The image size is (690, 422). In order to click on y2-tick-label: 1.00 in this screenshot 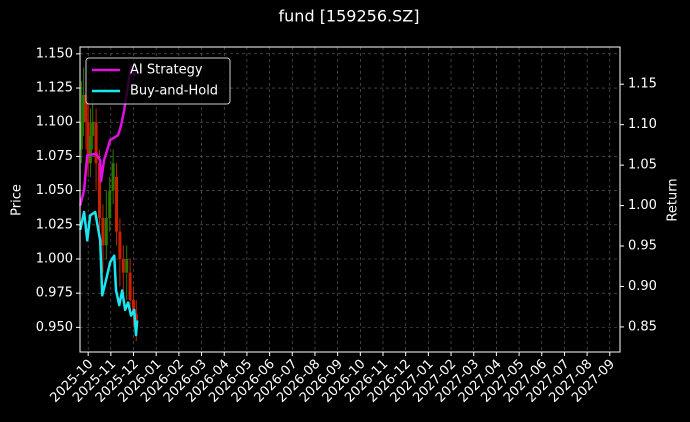, I will do `click(642, 205)`.